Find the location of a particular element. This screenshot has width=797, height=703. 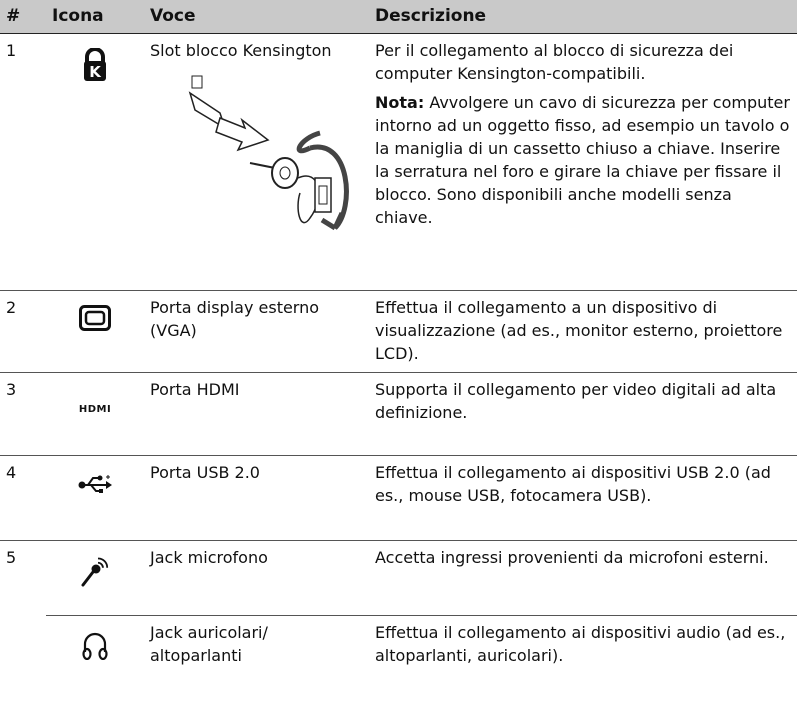

item-cell: Slot blocco Kensington is located at coordinates (256, 162).